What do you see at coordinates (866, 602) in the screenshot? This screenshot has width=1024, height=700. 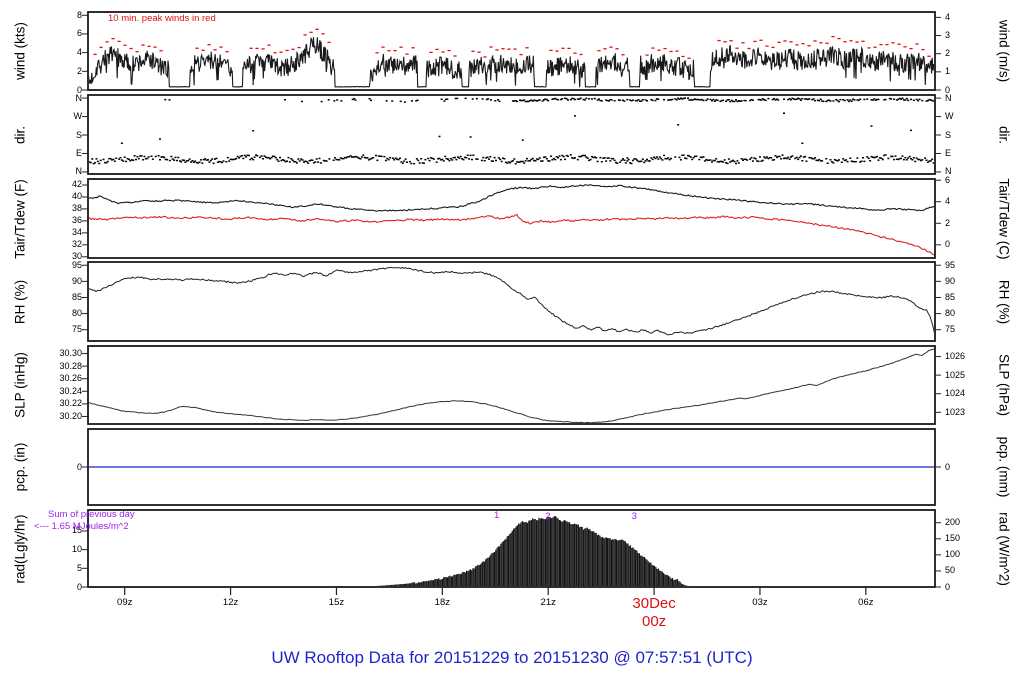 I see `x-tick-label: 06z` at bounding box center [866, 602].